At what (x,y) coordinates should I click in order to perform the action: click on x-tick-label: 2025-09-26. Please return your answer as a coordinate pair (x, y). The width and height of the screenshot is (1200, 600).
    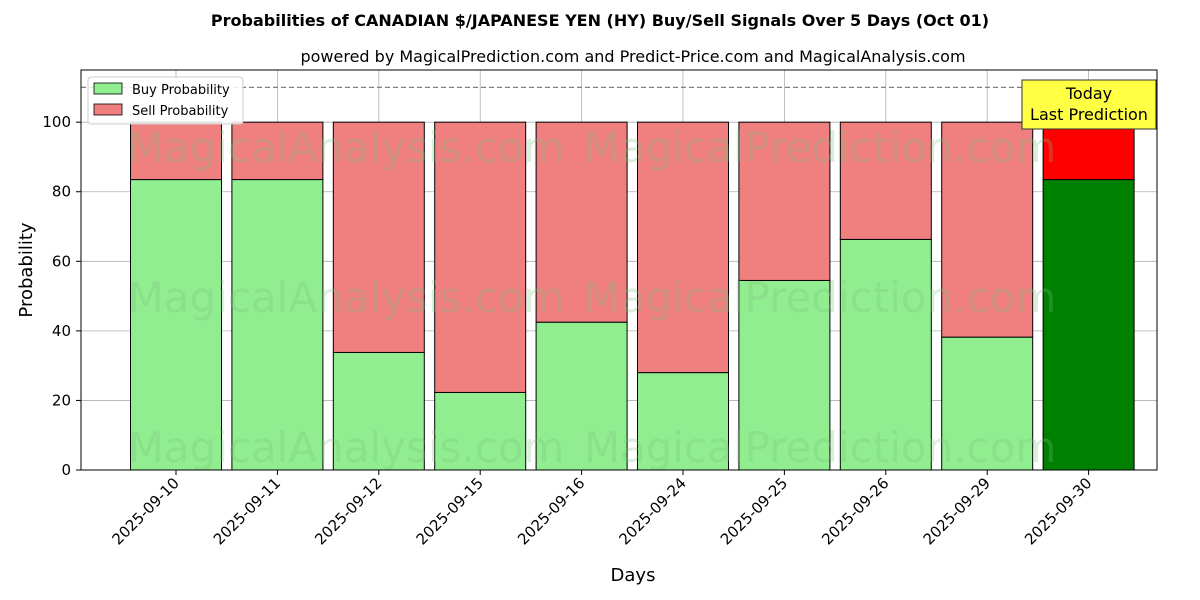
    Looking at the image, I should click on (855, 511).